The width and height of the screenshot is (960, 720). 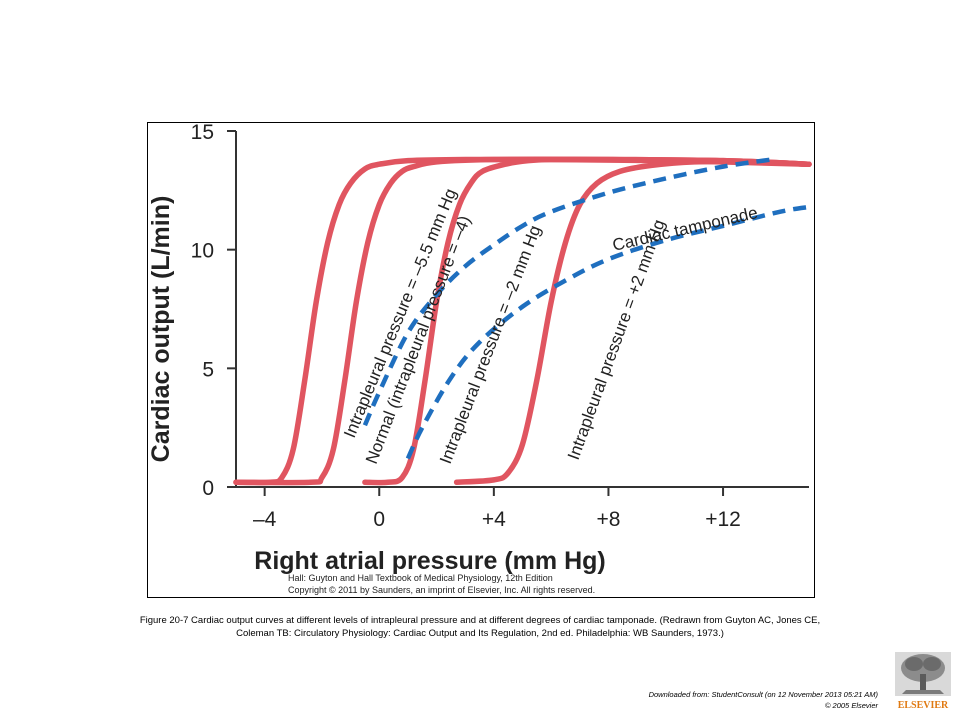 I want to click on x-tick-label: +4, so click(x=494, y=519).